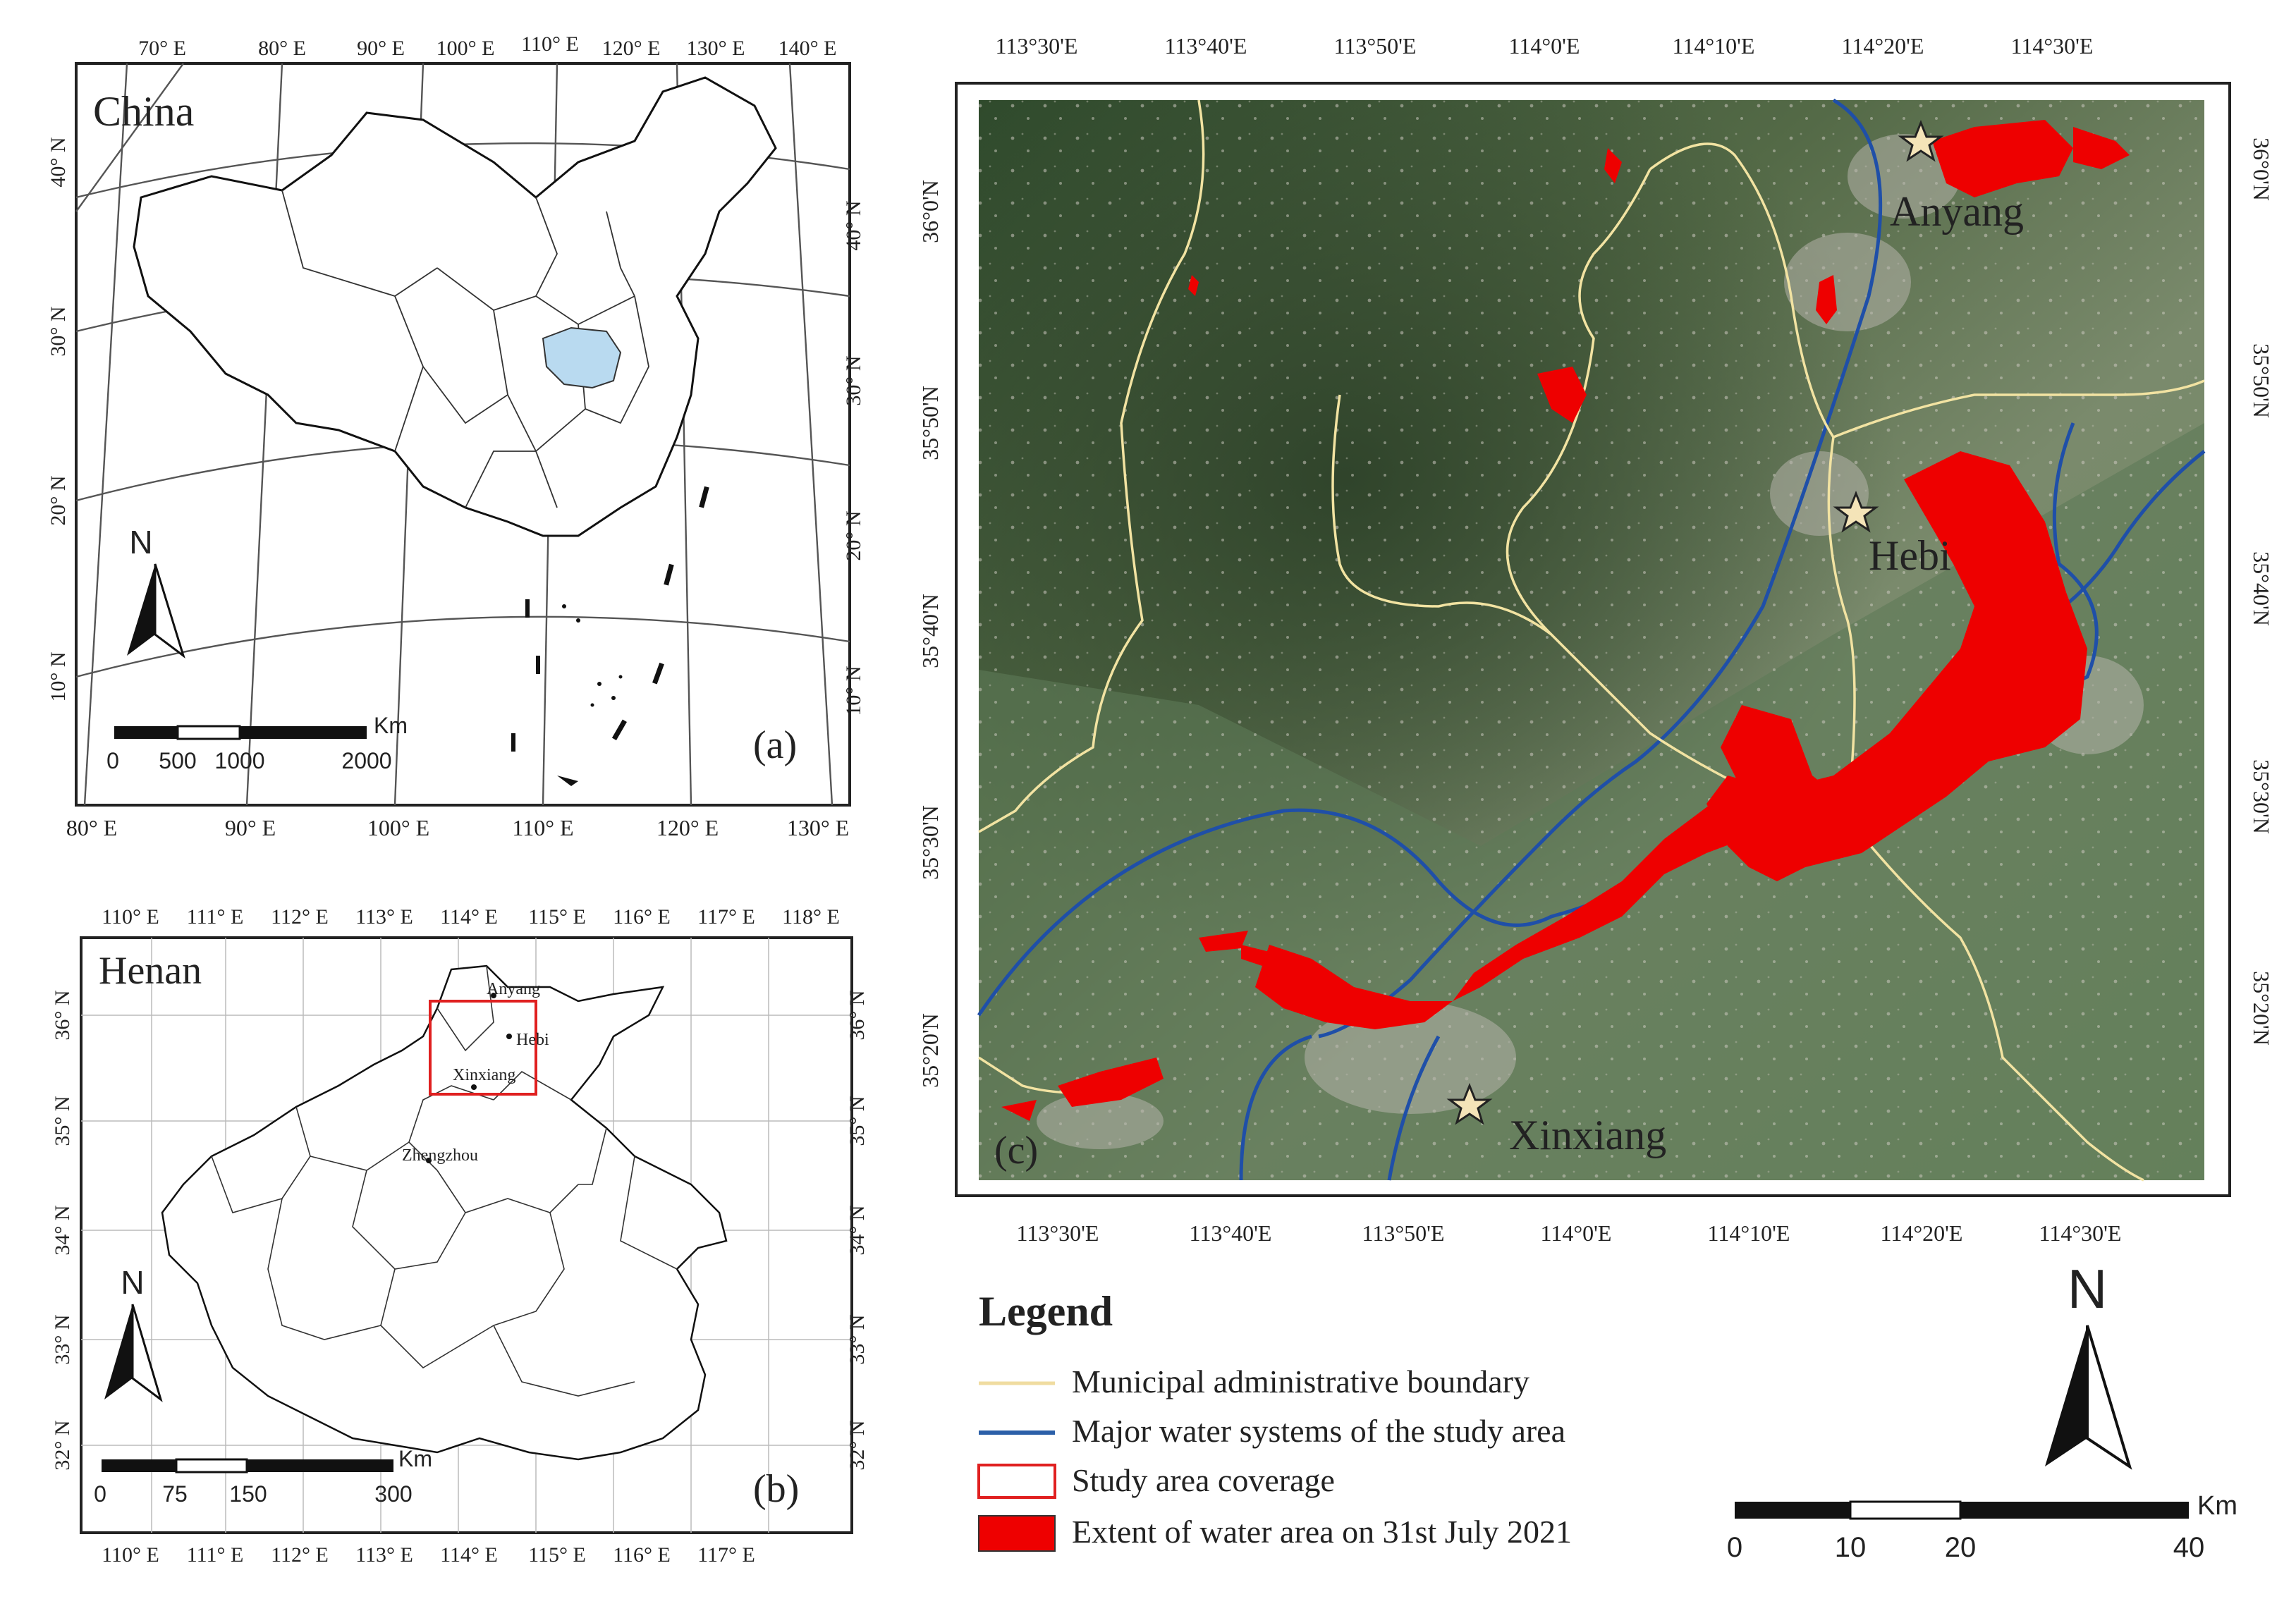 This screenshot has width=2296, height=1599. I want to click on panel-b-city-zhengzhou: Zhengzhou, so click(440, 1155).